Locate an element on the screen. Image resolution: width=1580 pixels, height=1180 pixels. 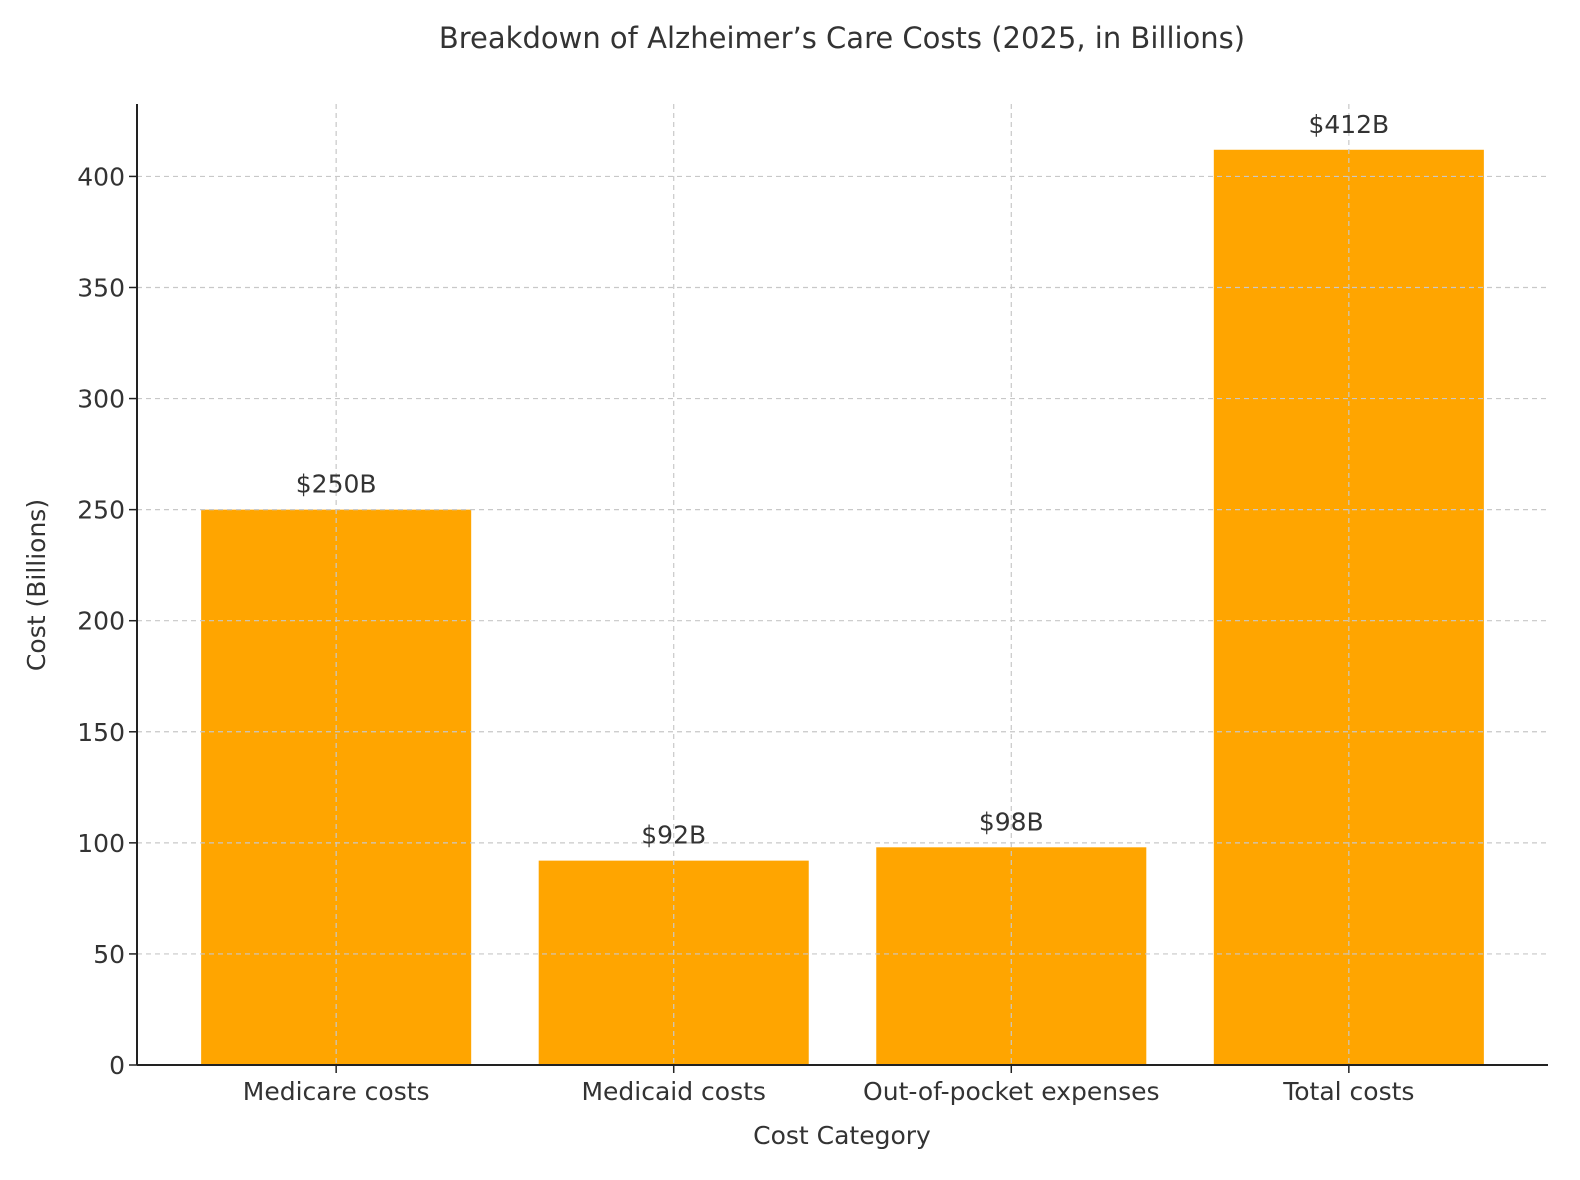
x-axis-label: Cost Category is located at coordinates (842, 1135).